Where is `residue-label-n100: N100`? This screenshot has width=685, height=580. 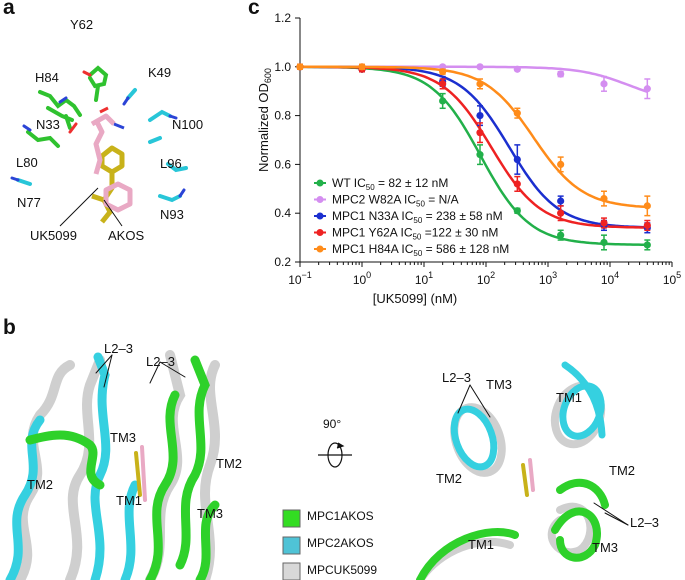
residue-label-n100: N100 is located at coordinates (188, 124).